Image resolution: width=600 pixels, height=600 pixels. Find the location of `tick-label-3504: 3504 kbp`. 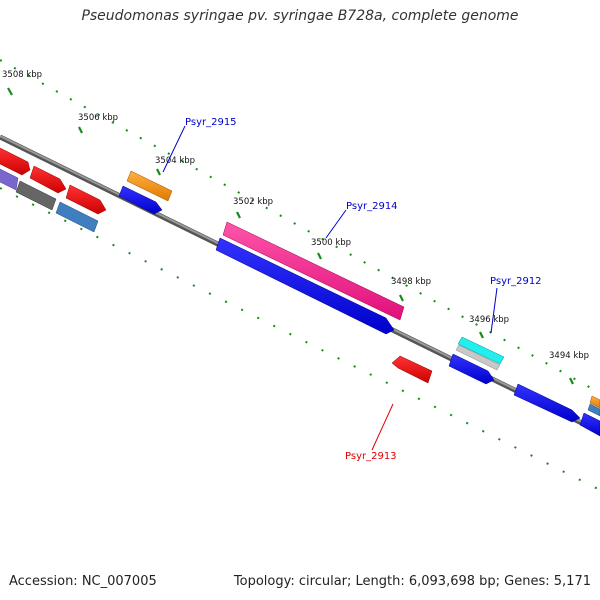

tick-label-3504: 3504 kbp is located at coordinates (175, 161).